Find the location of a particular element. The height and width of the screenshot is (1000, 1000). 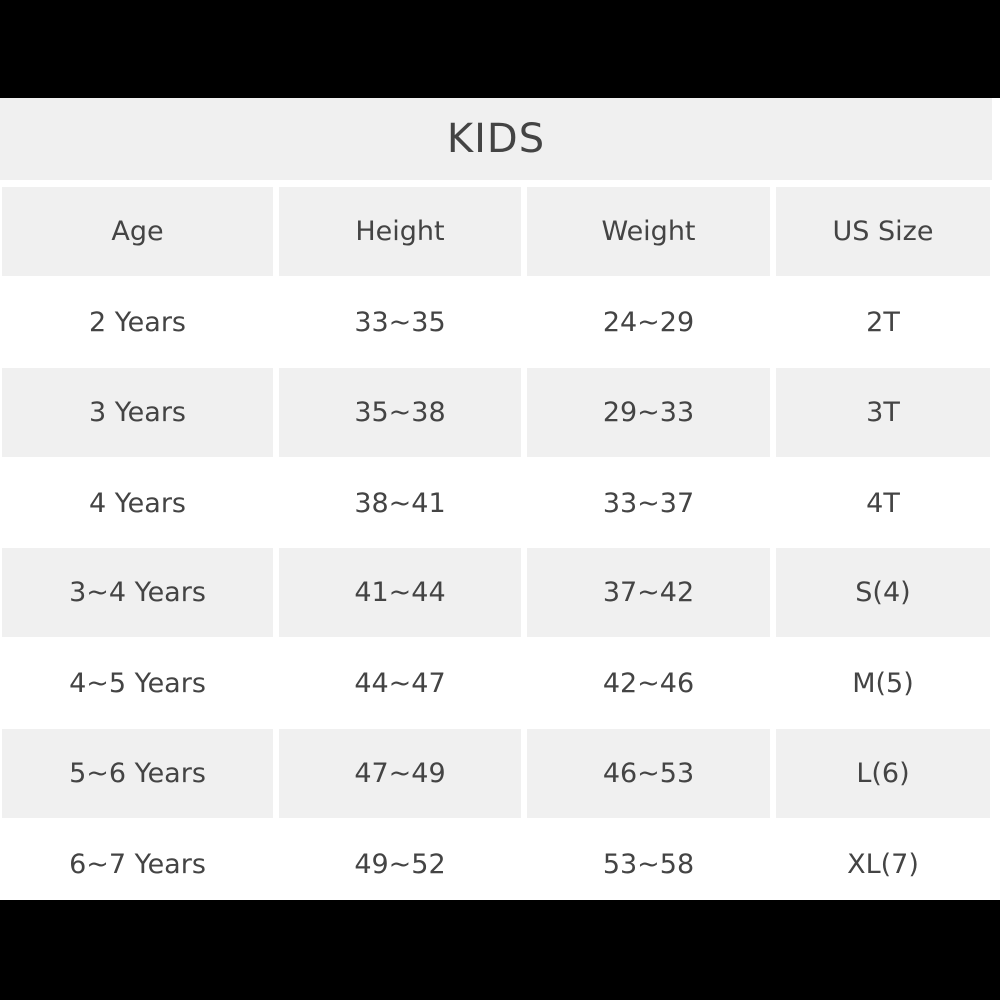

chart-title: KIDS is located at coordinates (496, 139).